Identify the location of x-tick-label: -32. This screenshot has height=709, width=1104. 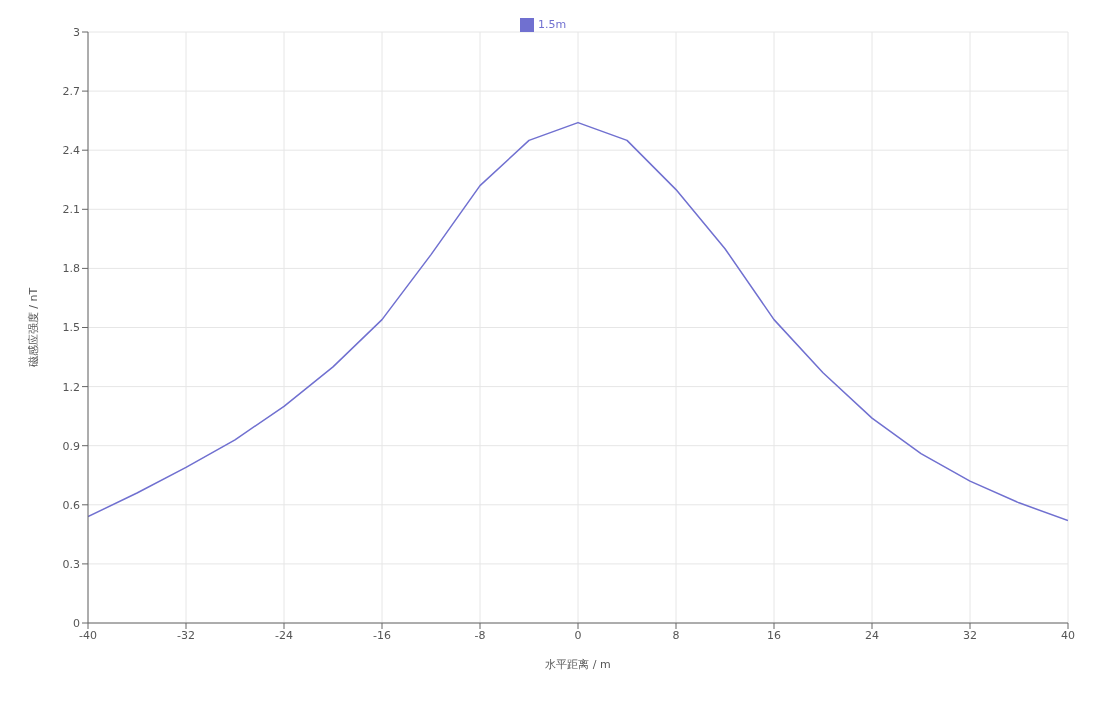
(186, 635).